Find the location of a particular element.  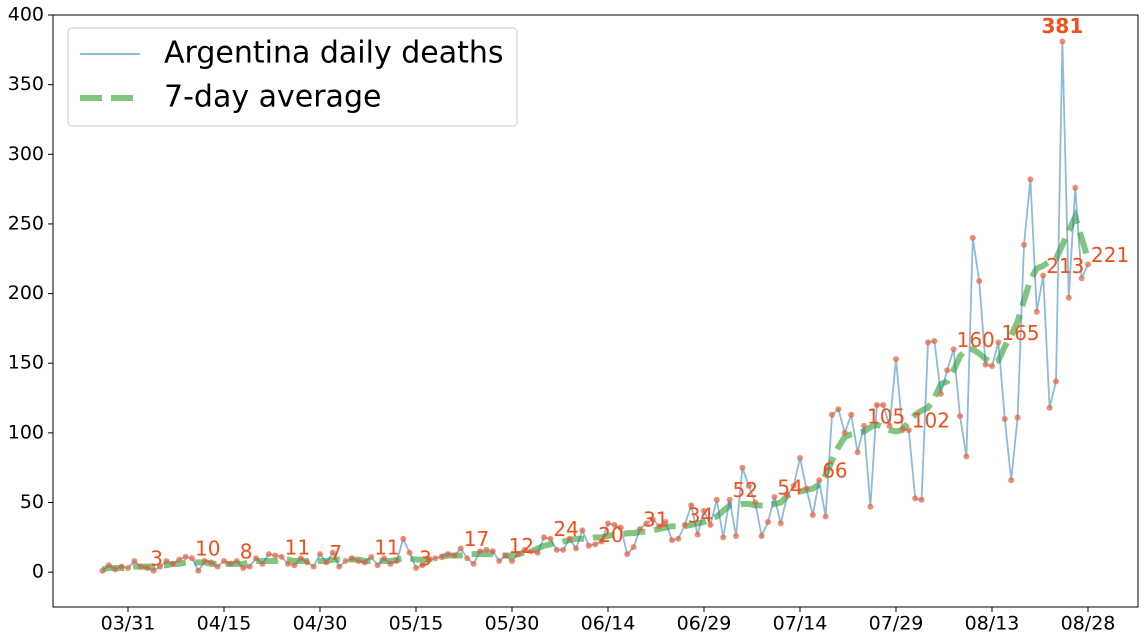

value-label: 12 is located at coordinates (521, 546).